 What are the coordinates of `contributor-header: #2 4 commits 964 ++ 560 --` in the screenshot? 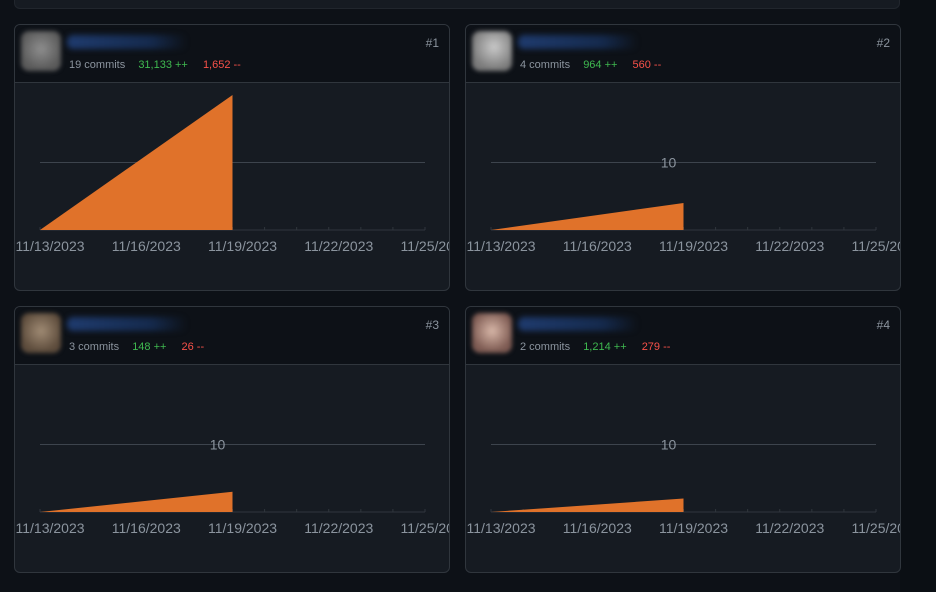 It's located at (683, 54).